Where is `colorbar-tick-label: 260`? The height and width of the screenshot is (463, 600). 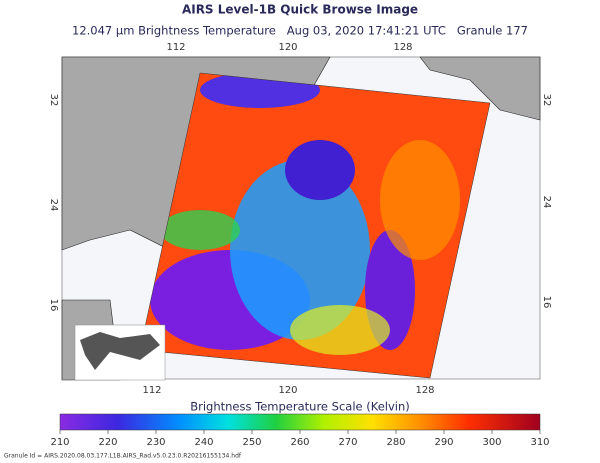
colorbar-tick-label: 260 is located at coordinates (299, 442).